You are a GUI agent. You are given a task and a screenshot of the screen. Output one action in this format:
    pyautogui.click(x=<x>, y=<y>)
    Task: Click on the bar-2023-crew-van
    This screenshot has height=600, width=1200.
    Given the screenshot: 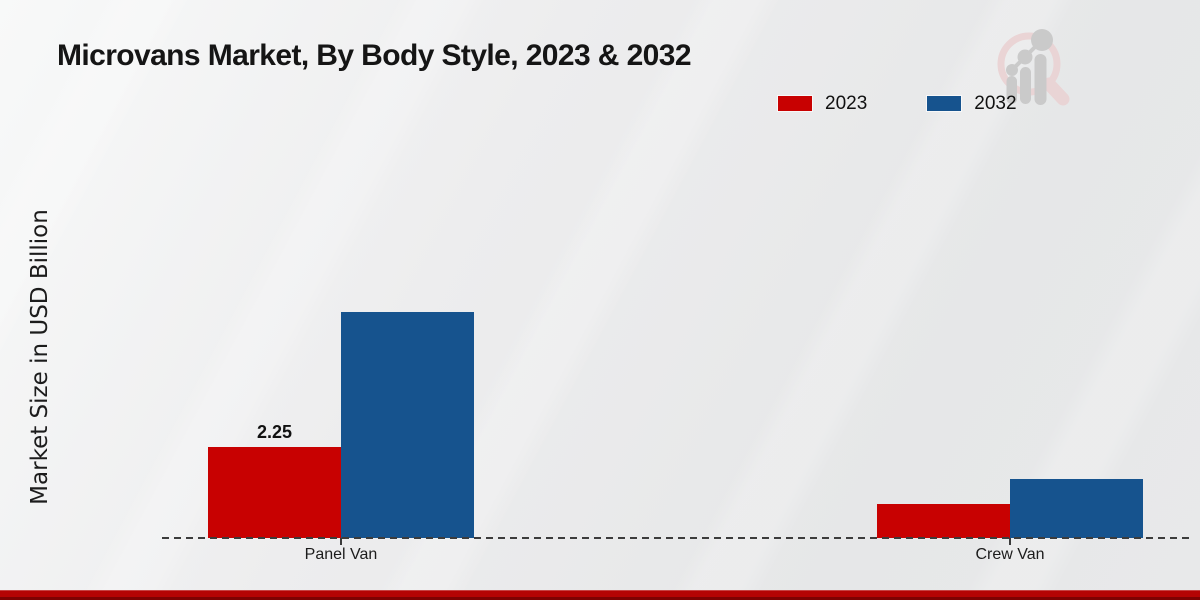 What is the action you would take?
    pyautogui.click(x=943, y=521)
    